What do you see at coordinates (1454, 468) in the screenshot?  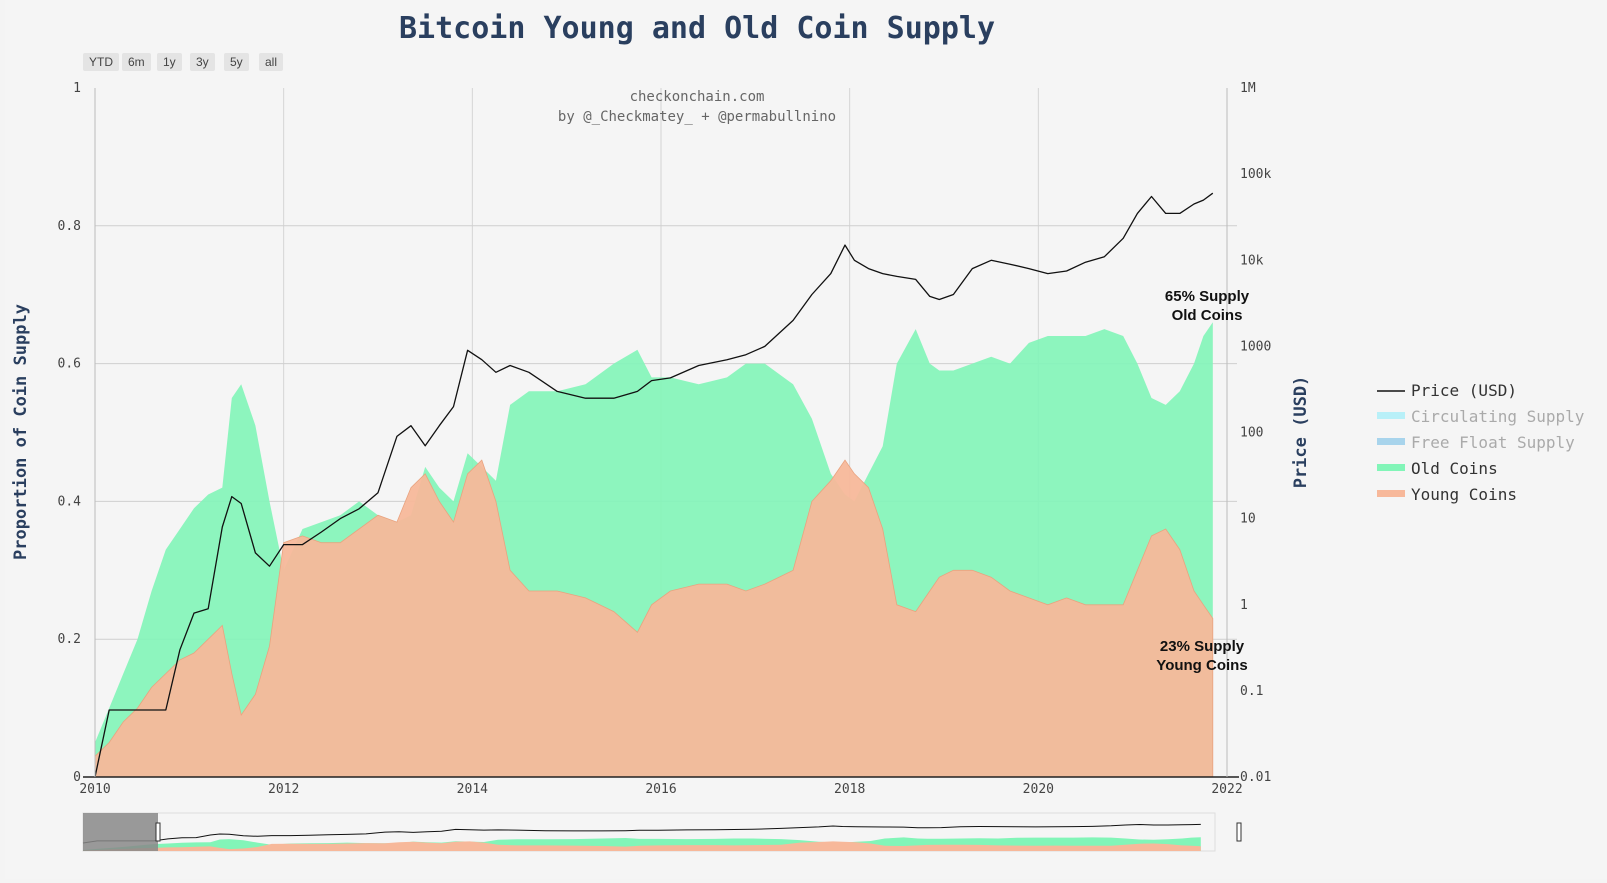 I see `legend-item-old: Old Coins` at bounding box center [1454, 468].